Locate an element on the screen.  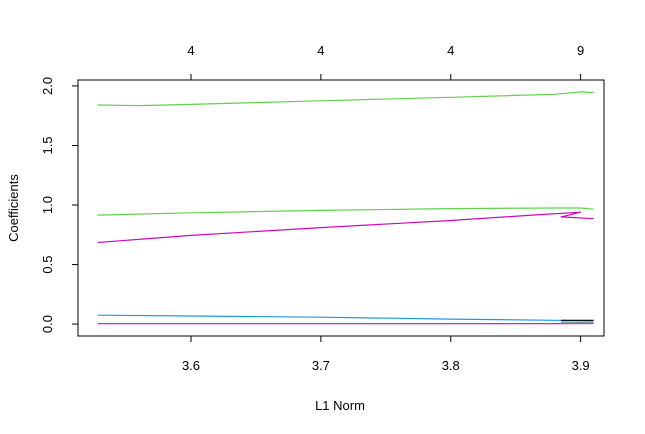
series-line-coef-middle-green is located at coordinates (346, 211).